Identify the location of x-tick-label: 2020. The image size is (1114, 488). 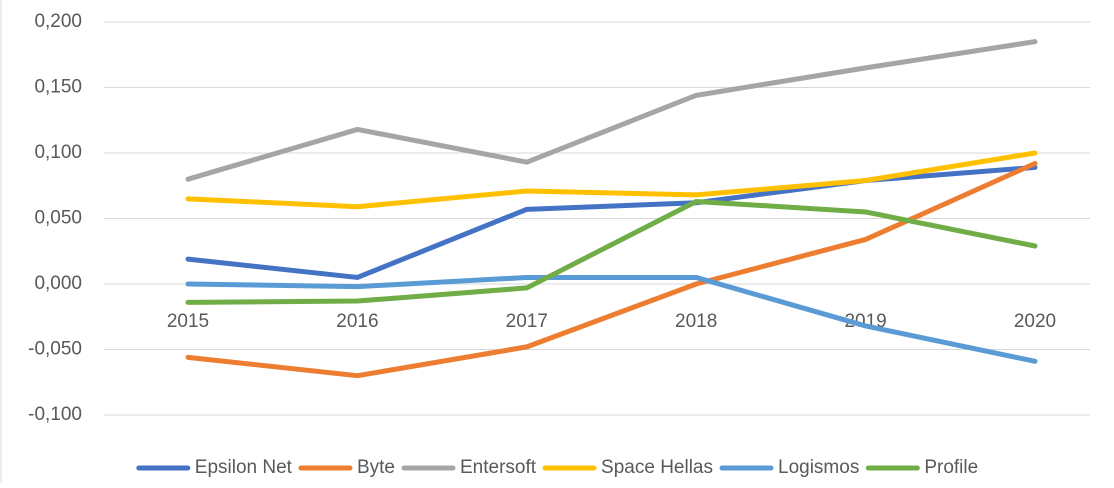
(1035, 321).